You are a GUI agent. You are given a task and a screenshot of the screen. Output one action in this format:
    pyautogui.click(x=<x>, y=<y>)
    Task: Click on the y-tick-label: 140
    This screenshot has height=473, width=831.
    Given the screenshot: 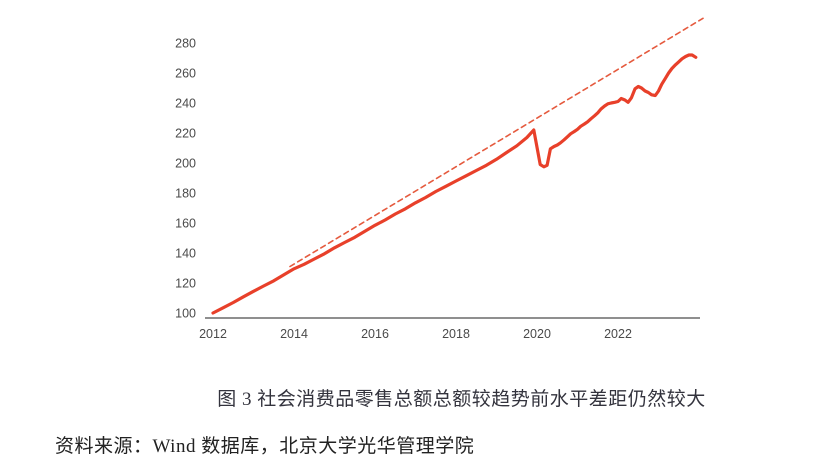 What is the action you would take?
    pyautogui.click(x=185, y=254)
    